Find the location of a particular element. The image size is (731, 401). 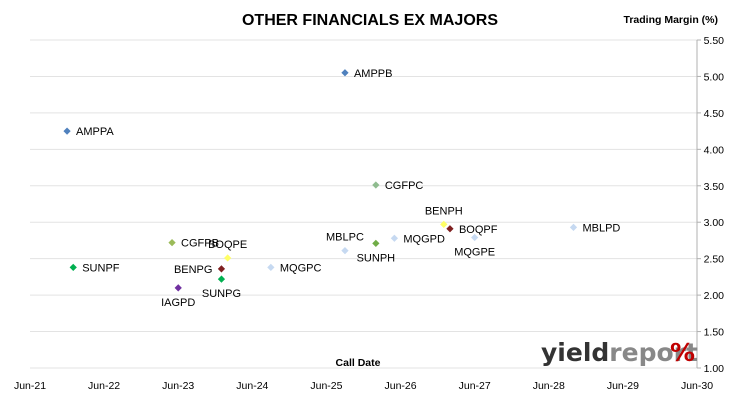

point-mqgpe is located at coordinates (475, 237).